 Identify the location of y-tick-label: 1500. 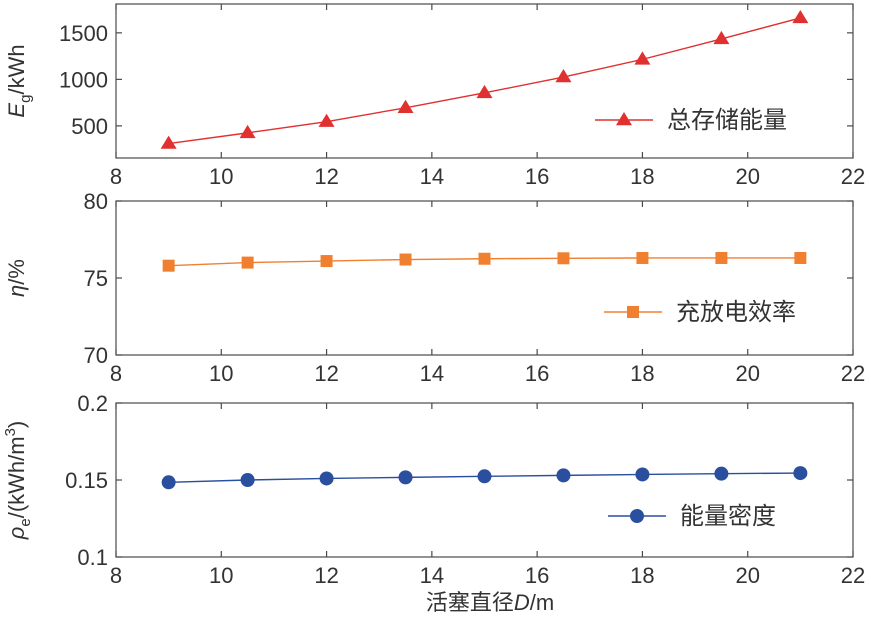
(83, 33).